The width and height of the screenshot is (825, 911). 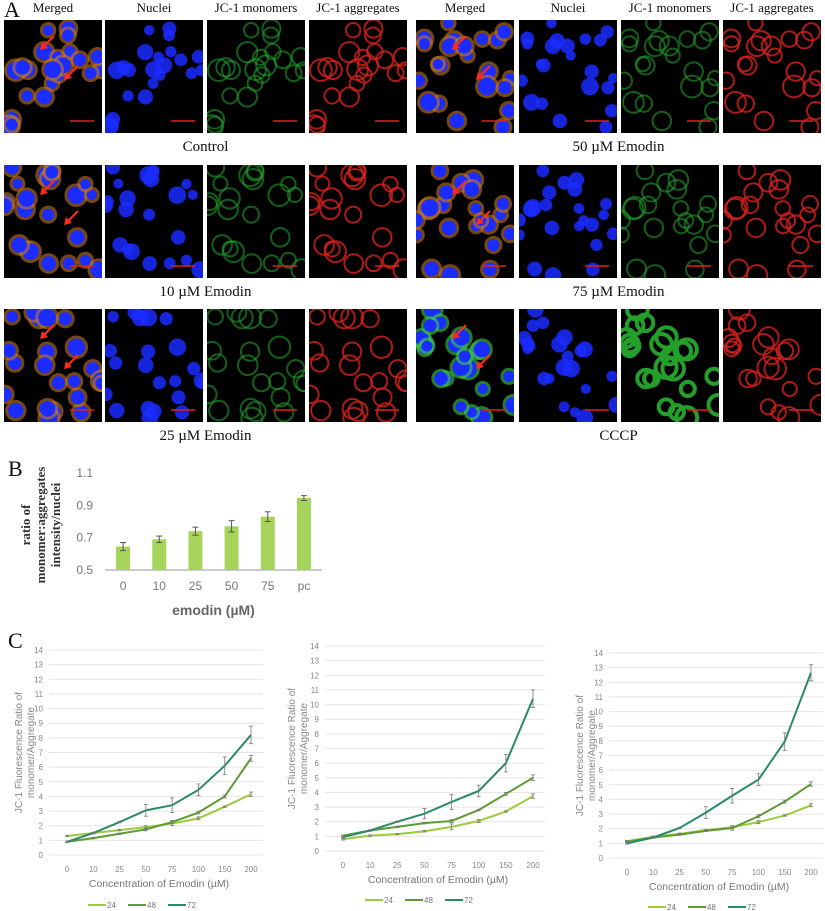 I want to click on y-tick-label: 5, so click(x=317, y=778).